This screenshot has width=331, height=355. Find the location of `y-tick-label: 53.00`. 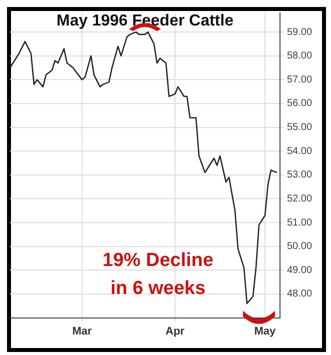

y-tick-label: 53.00 is located at coordinates (299, 175).